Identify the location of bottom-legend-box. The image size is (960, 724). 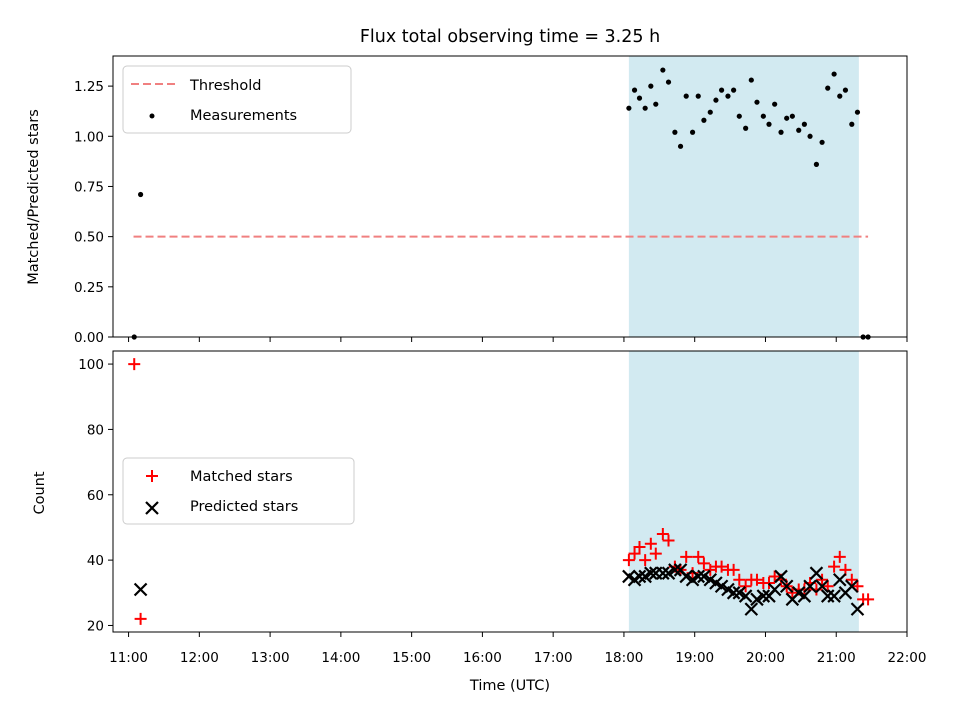
(238, 491).